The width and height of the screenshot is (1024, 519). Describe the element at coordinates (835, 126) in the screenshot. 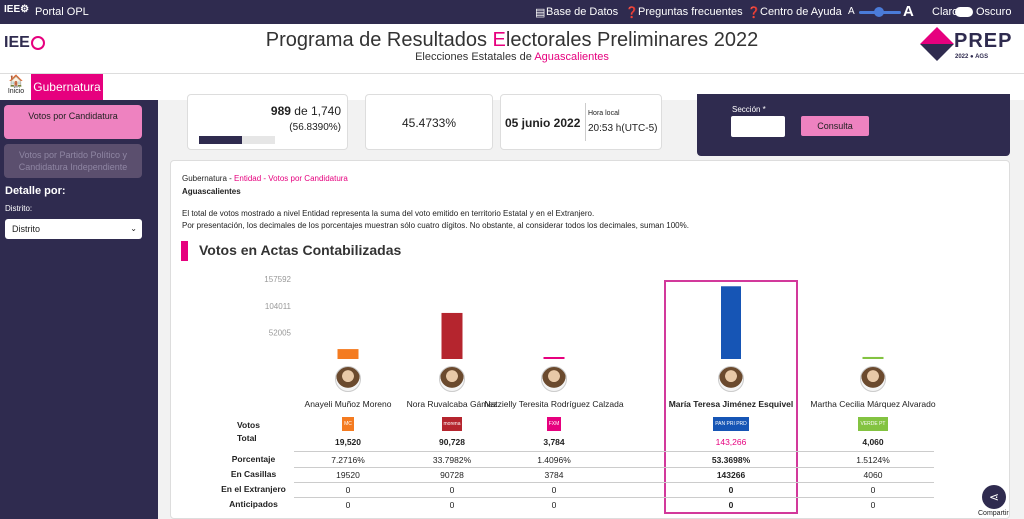

I see `consult-button: Consulta` at that location.